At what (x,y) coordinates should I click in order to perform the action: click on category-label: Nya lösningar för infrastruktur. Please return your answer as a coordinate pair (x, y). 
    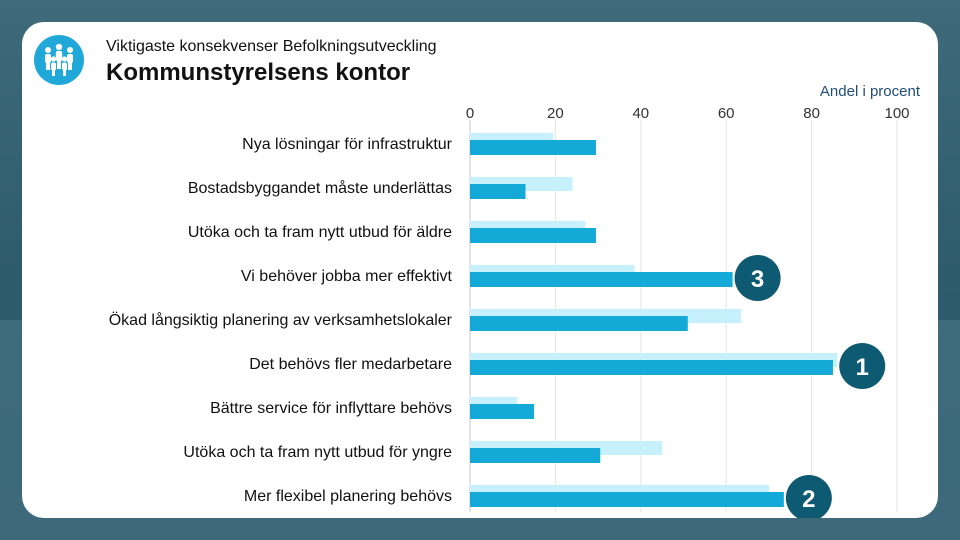
    Looking at the image, I should click on (347, 144).